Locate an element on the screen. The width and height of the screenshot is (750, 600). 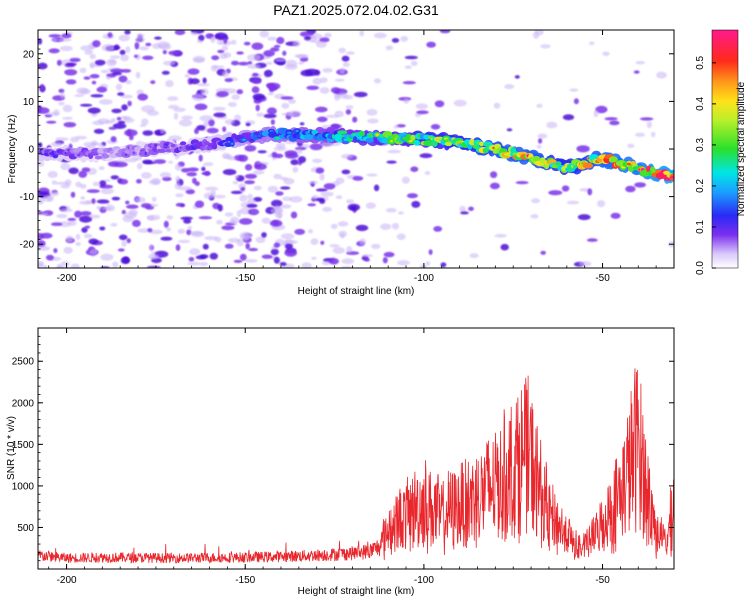
snr-xlabel: Height of straight line (km) is located at coordinates (356, 591).